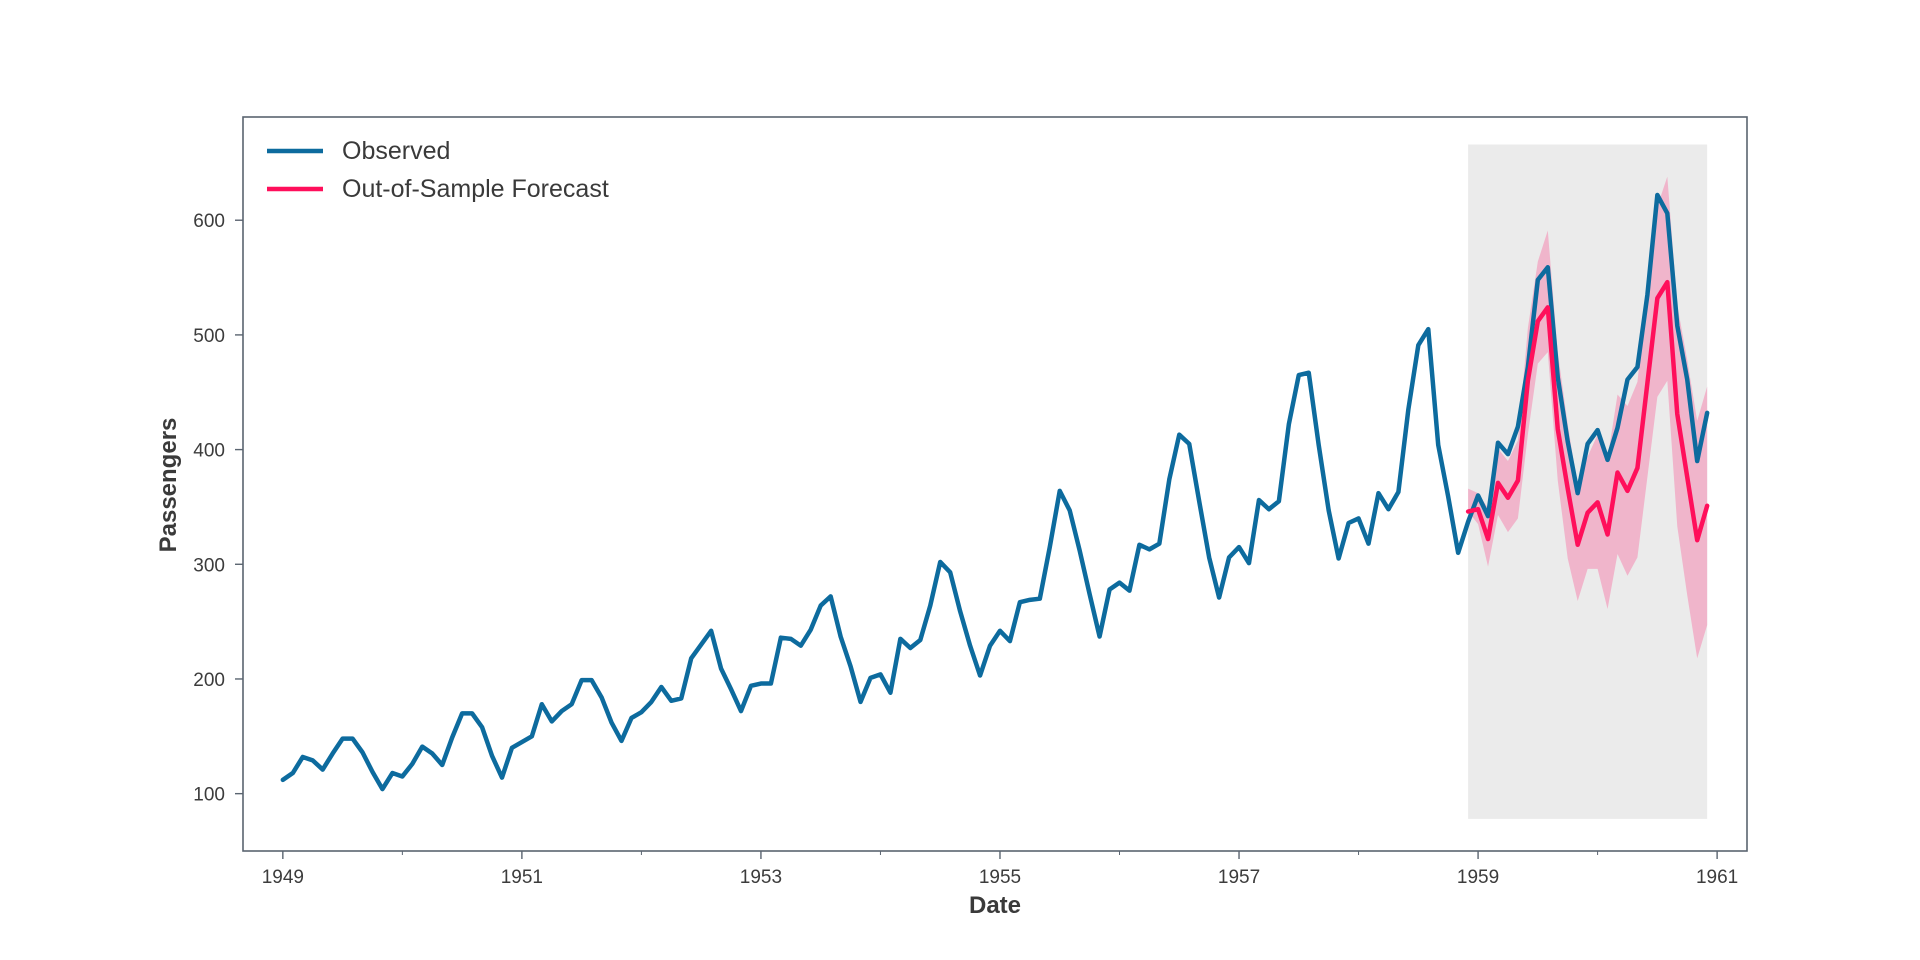  Describe the element at coordinates (396, 151) in the screenshot. I see `legend-label-observed: Observed` at that location.